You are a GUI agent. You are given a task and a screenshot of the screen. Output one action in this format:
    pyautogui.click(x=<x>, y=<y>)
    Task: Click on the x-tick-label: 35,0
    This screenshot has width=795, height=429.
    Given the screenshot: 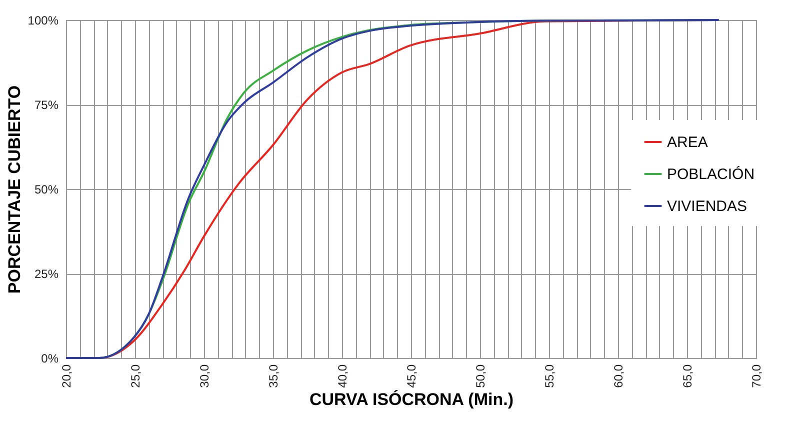 What is the action you would take?
    pyautogui.click(x=273, y=376)
    